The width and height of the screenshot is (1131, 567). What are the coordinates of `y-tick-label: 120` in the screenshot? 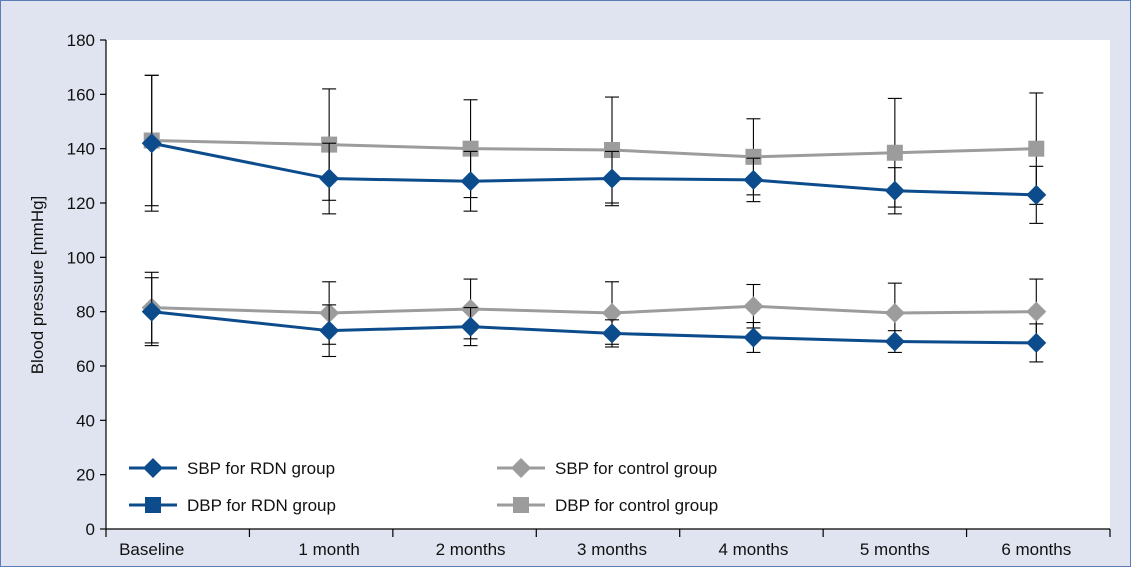 It's located at (81, 203).